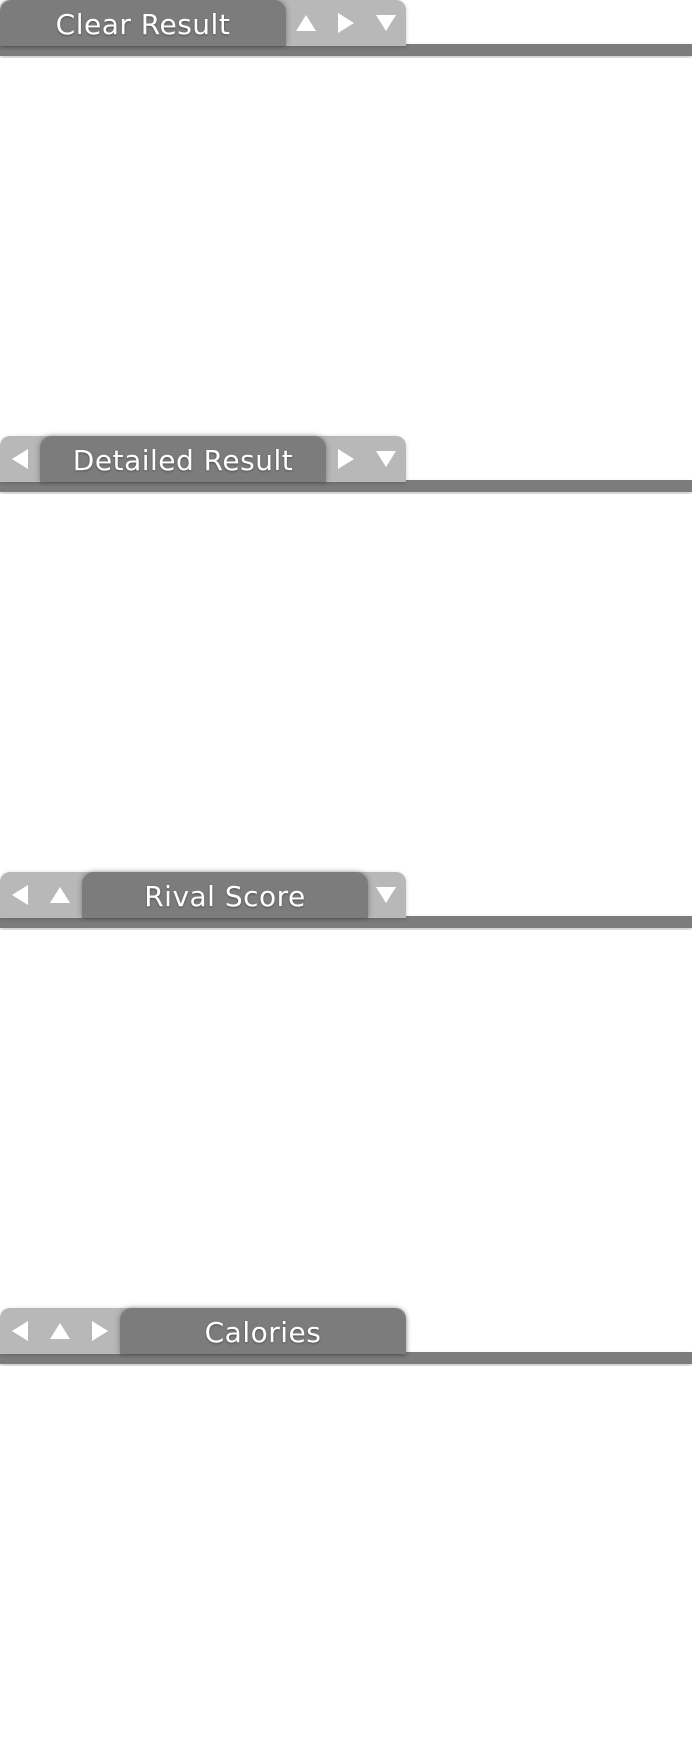 The width and height of the screenshot is (692, 1744). I want to click on tab-detailed-result: Detailed Result, so click(183, 459).